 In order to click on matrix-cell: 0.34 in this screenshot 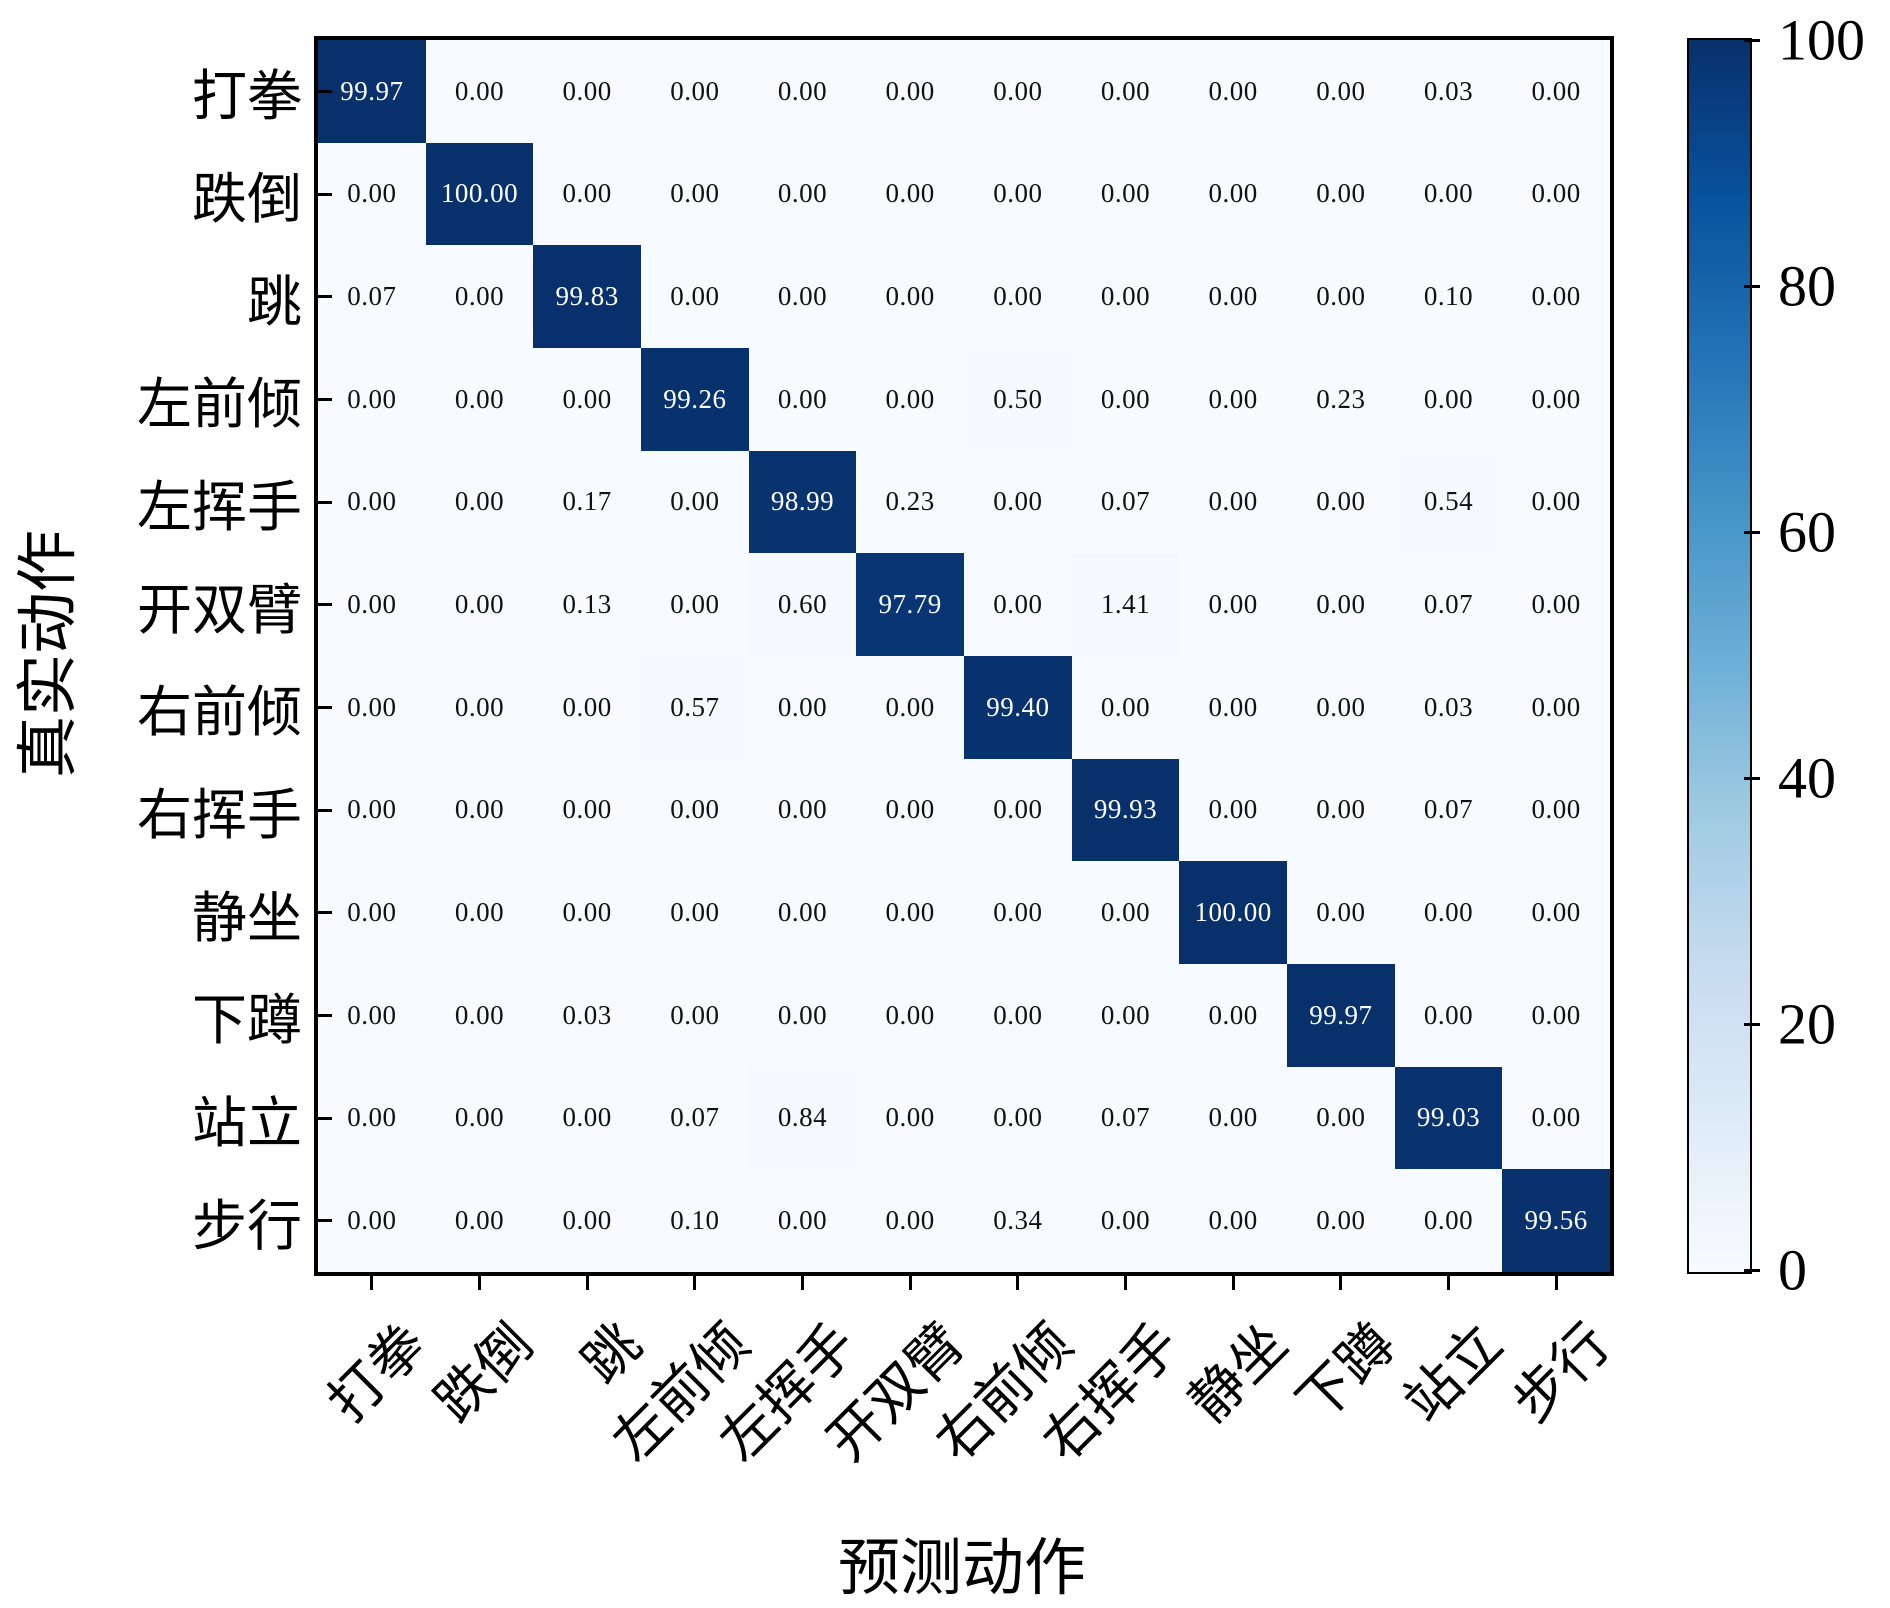, I will do `click(1017, 1220)`.